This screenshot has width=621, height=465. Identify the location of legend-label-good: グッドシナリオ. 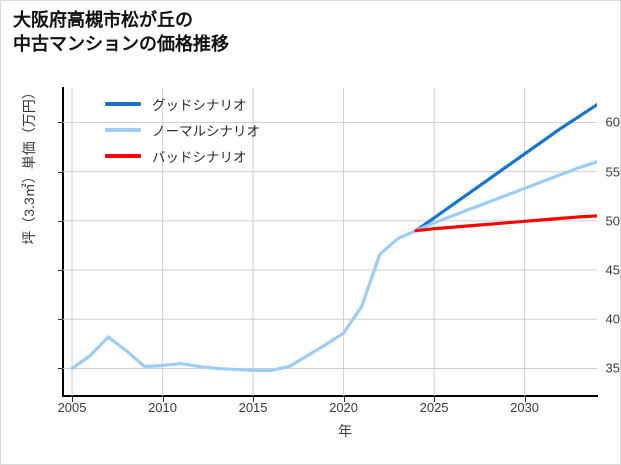
(199, 105).